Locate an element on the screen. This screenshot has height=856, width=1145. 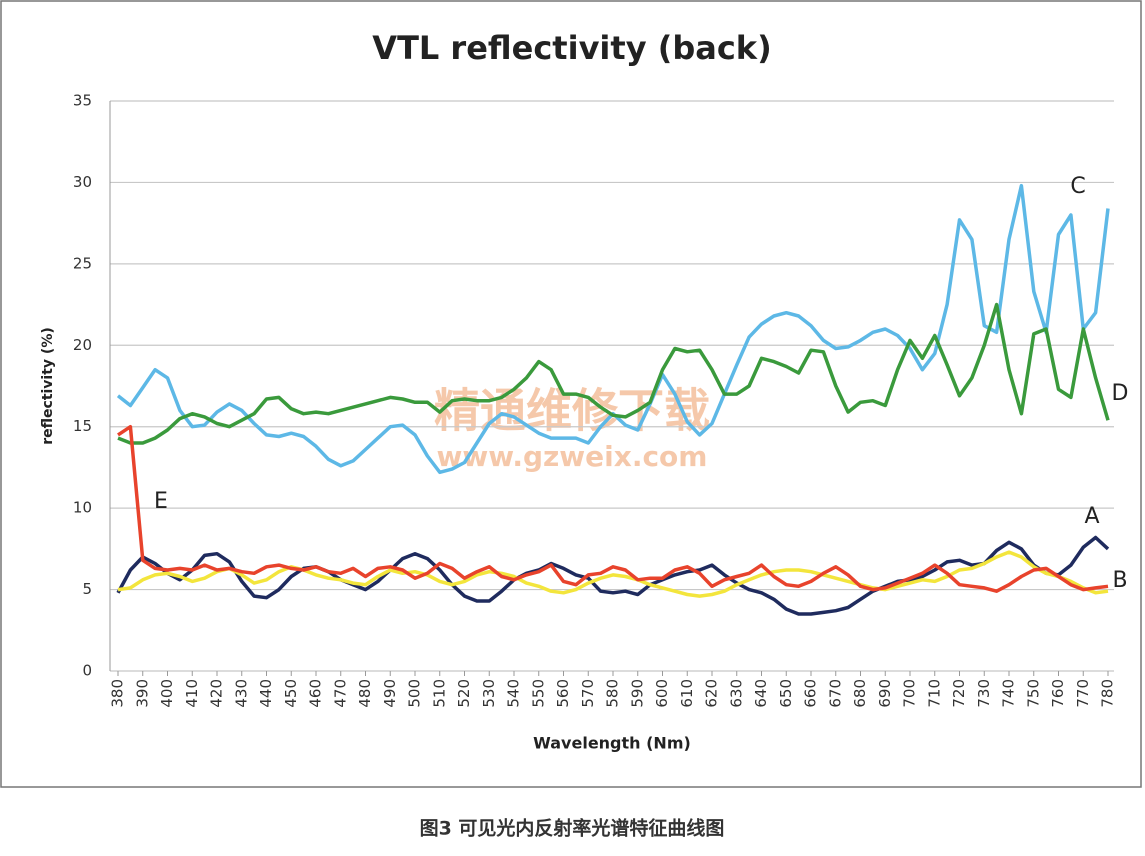
y-tick-label: 5 is located at coordinates (87, 589).